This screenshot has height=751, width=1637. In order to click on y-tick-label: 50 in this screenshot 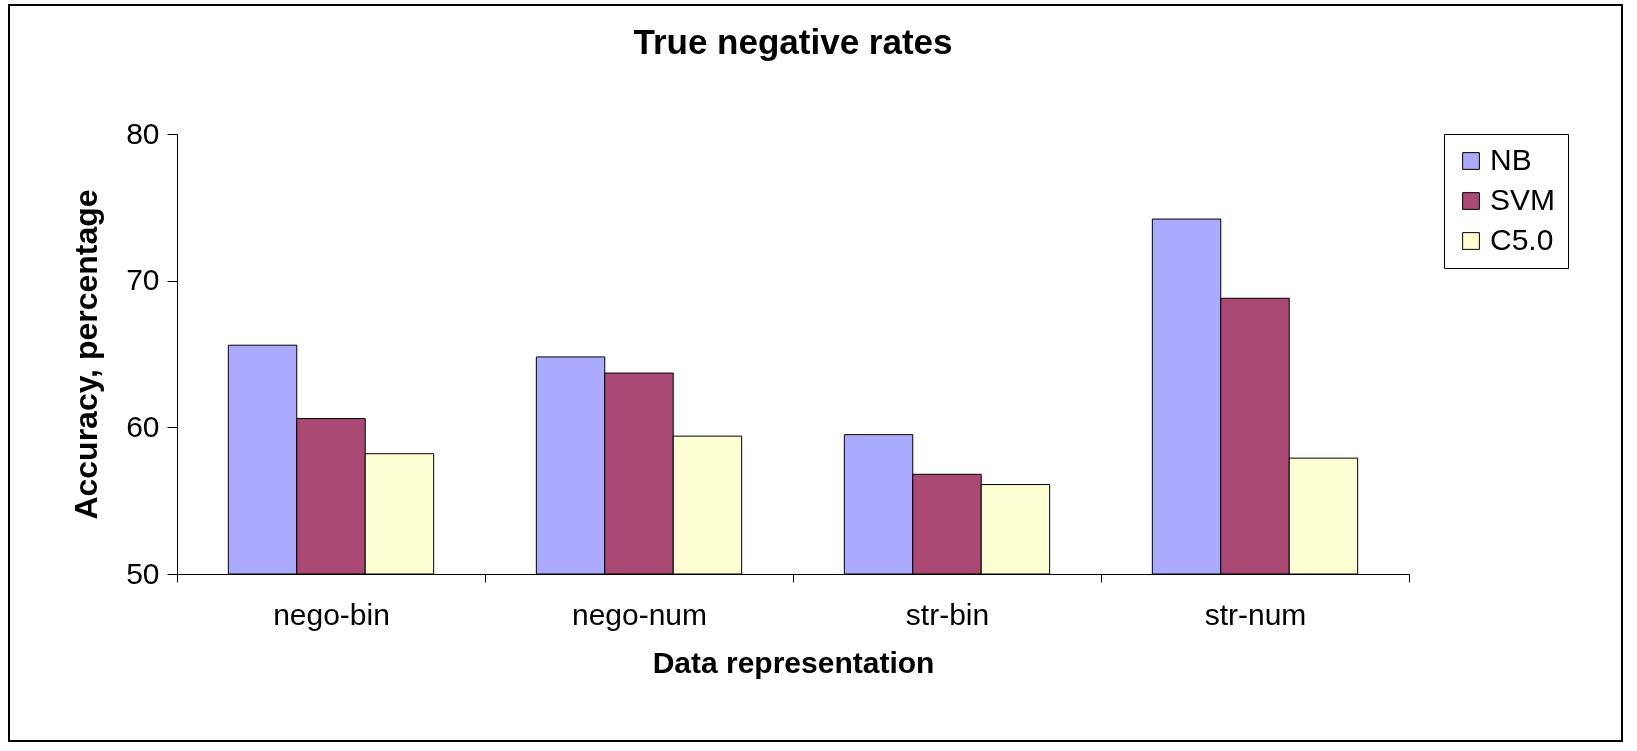, I will do `click(143, 573)`.